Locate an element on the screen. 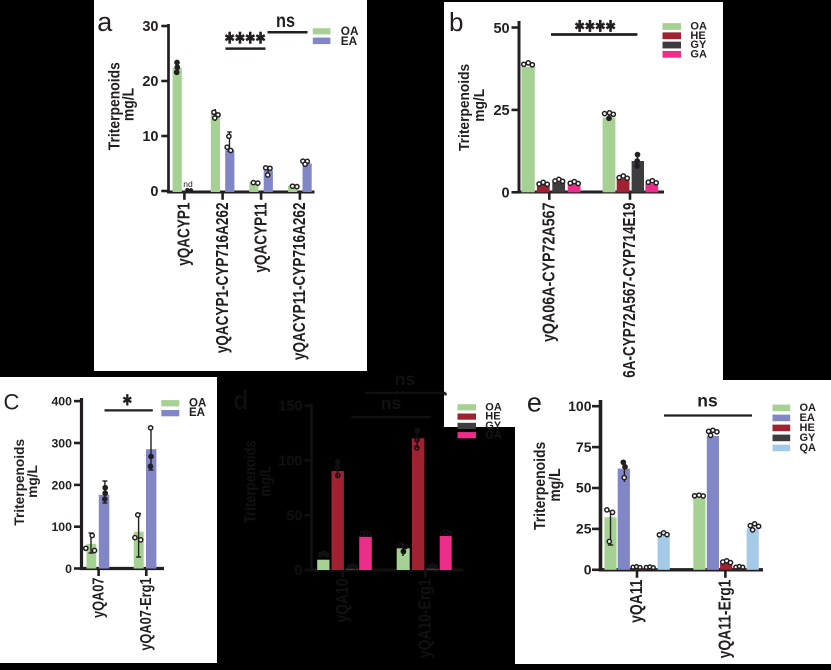  svg-text: 6A-CYP72A567-CYP714E19 is located at coordinates (630, 289).